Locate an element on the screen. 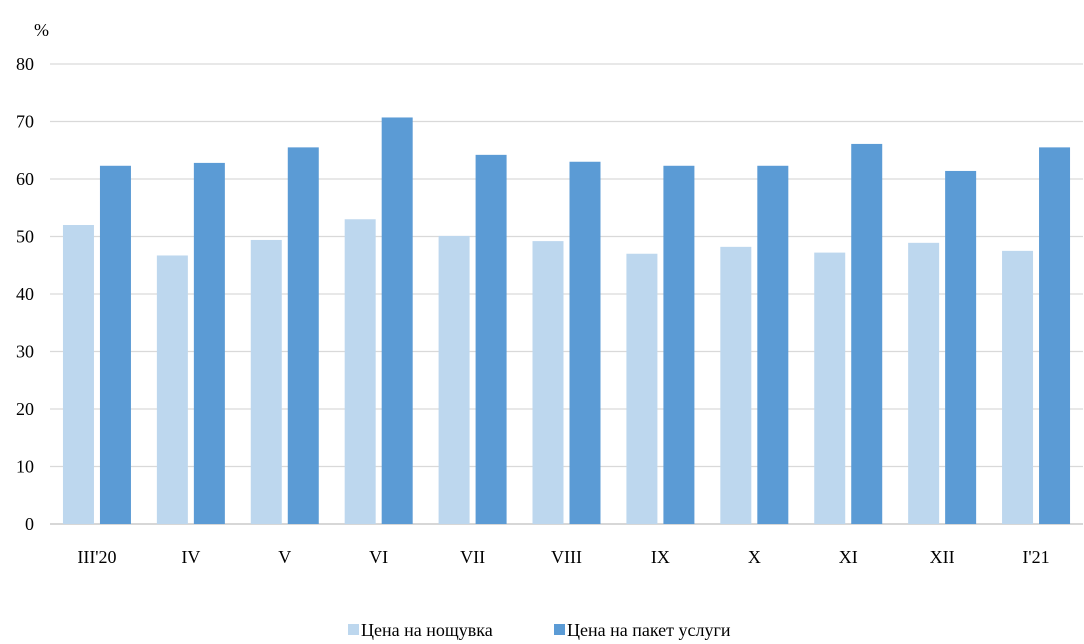  x-tick-label: IX is located at coordinates (660, 557).